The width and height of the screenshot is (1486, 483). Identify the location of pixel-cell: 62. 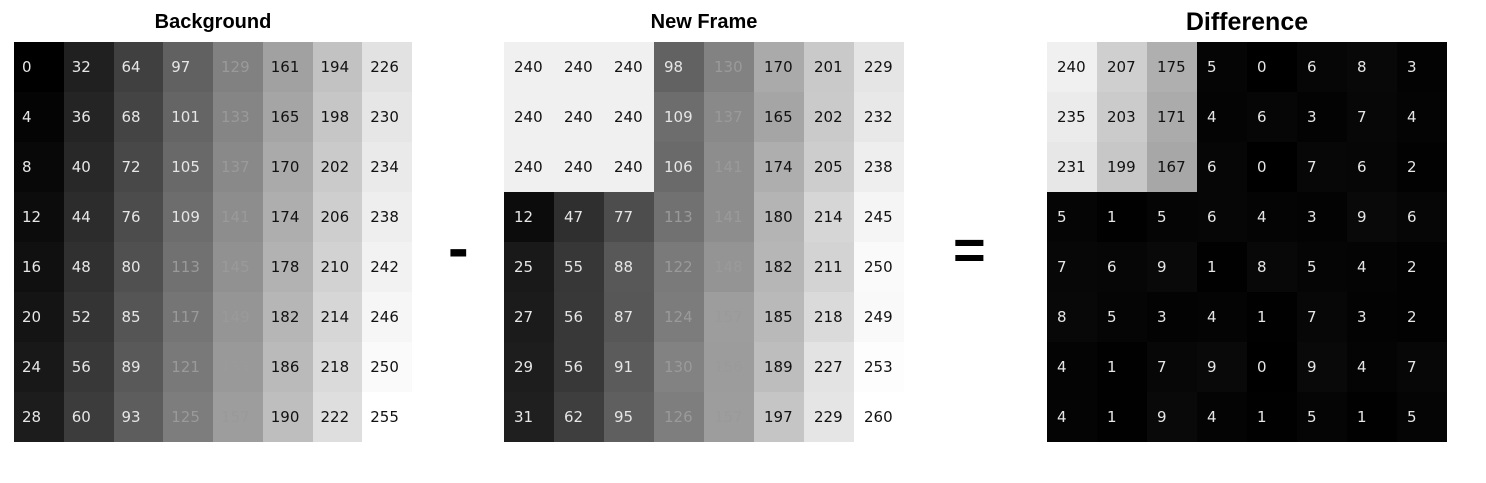
(579, 417).